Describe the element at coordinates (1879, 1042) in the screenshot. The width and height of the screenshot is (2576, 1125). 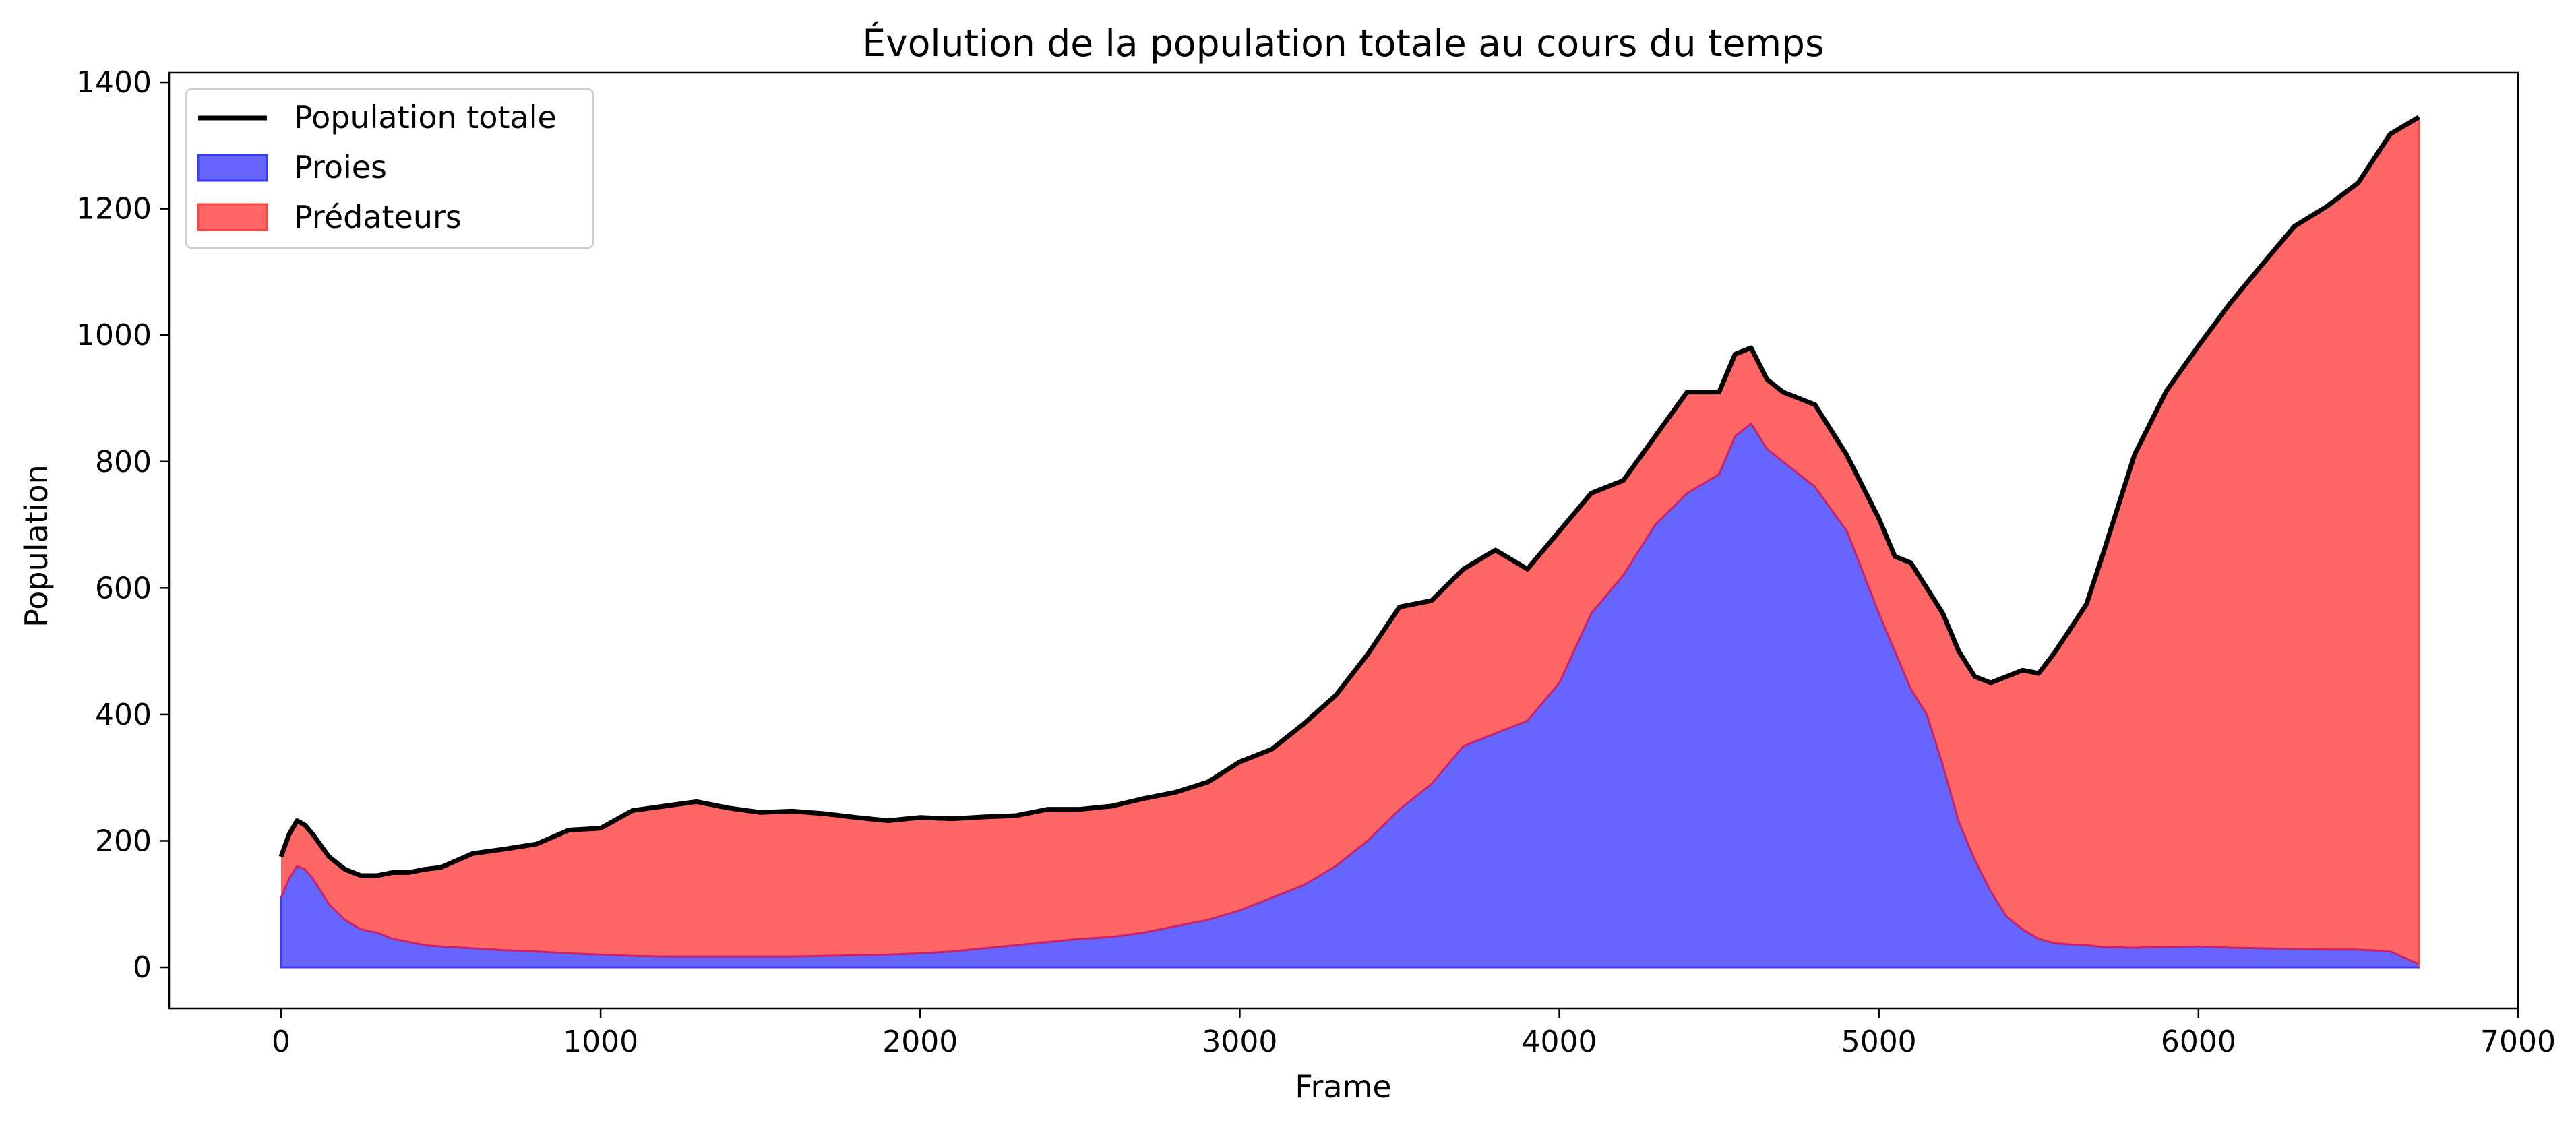
I see `x-tick-label: 5000` at that location.